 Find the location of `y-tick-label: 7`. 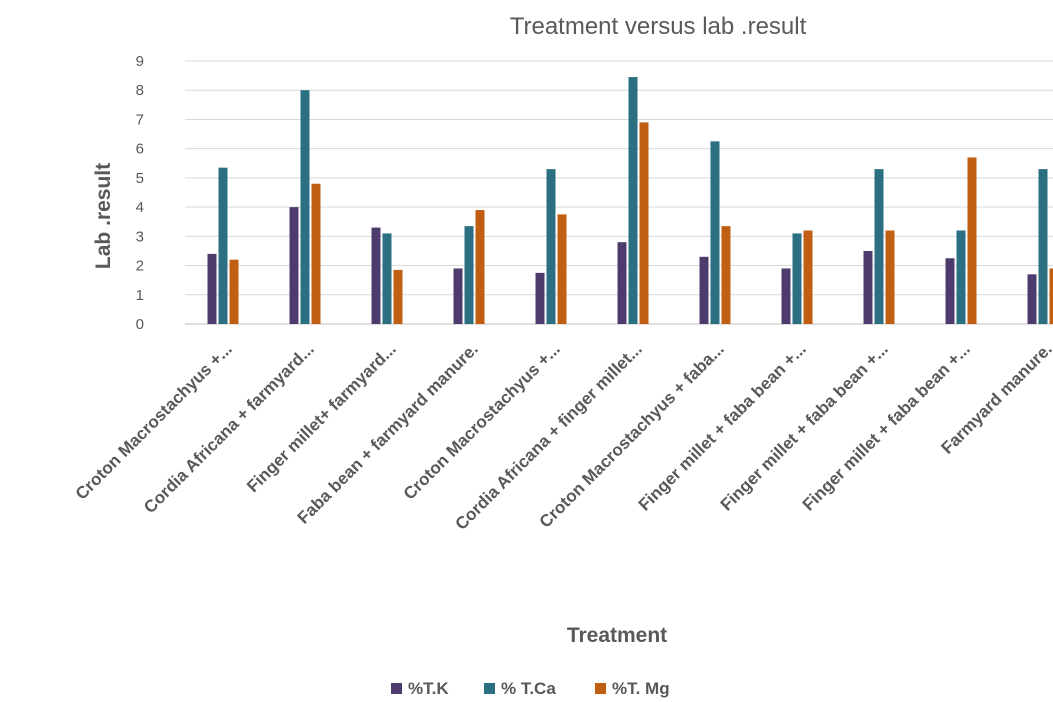

y-tick-label: 7 is located at coordinates (140, 119).